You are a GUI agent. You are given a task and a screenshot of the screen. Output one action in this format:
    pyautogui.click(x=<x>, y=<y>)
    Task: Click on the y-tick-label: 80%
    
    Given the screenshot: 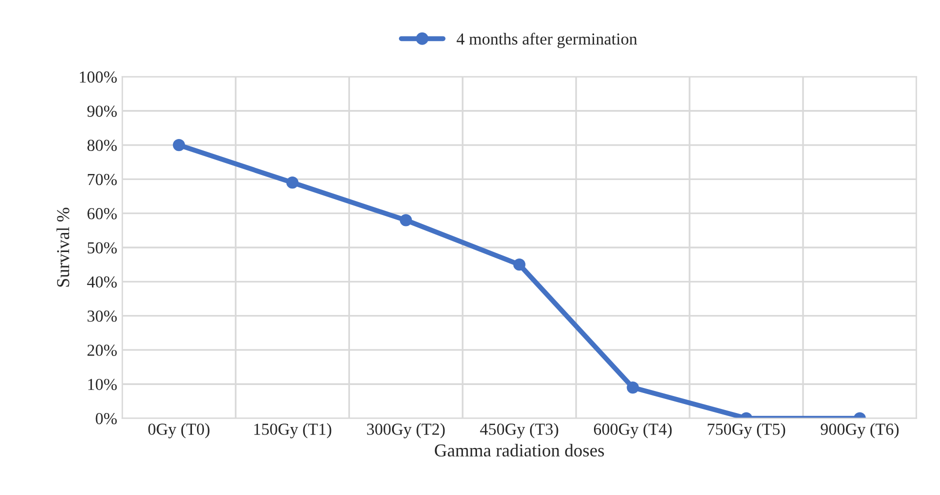 What is the action you would take?
    pyautogui.click(x=102, y=146)
    